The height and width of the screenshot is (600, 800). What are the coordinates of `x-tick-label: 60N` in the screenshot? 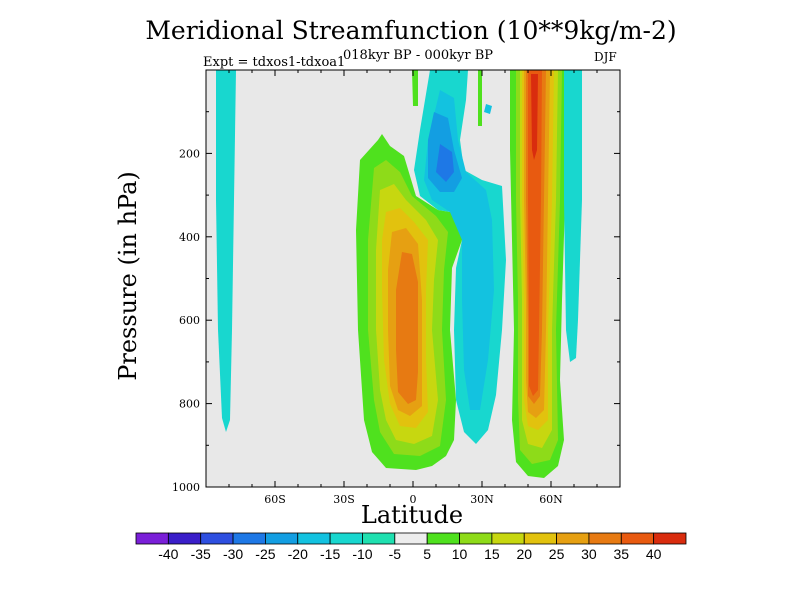 It's located at (551, 499).